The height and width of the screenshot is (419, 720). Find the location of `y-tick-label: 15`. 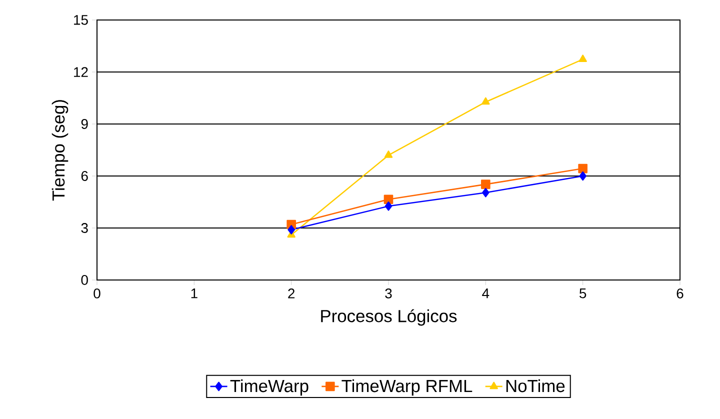

y-tick-label: 15 is located at coordinates (81, 20).